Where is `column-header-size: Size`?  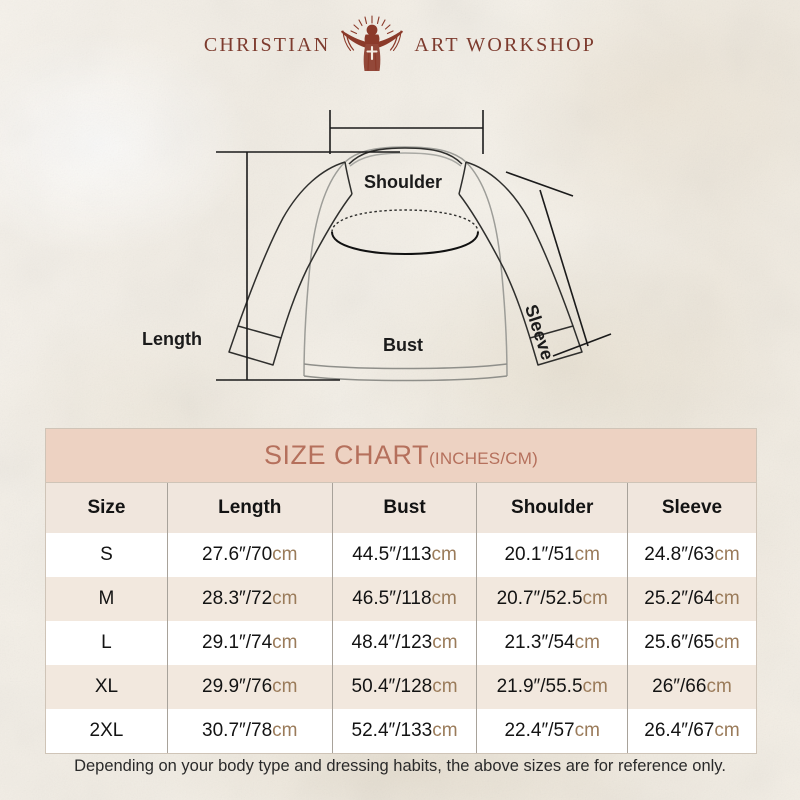
column-header-size: Size is located at coordinates (107, 508).